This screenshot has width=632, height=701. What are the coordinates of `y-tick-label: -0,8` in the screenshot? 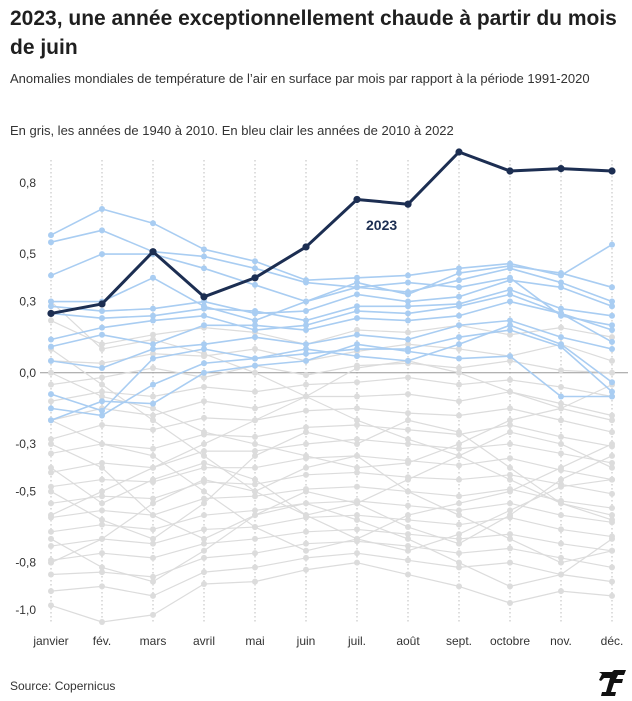 It's located at (25, 563).